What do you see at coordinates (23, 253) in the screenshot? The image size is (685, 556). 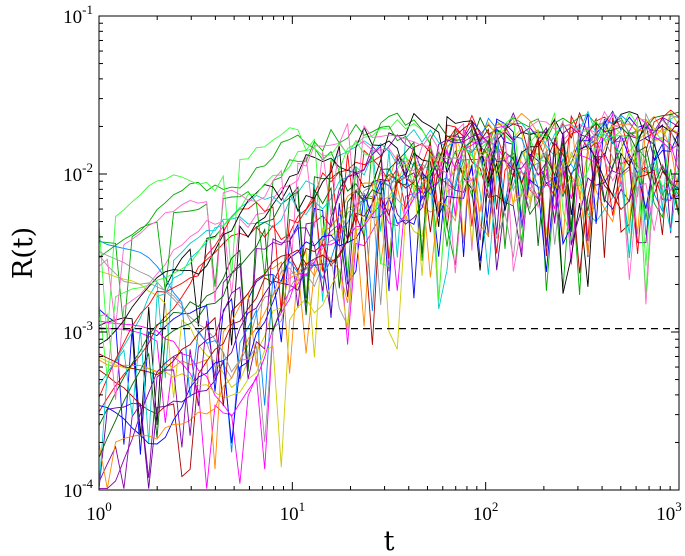 I see `y-axis-label: R(t)` at bounding box center [23, 253].